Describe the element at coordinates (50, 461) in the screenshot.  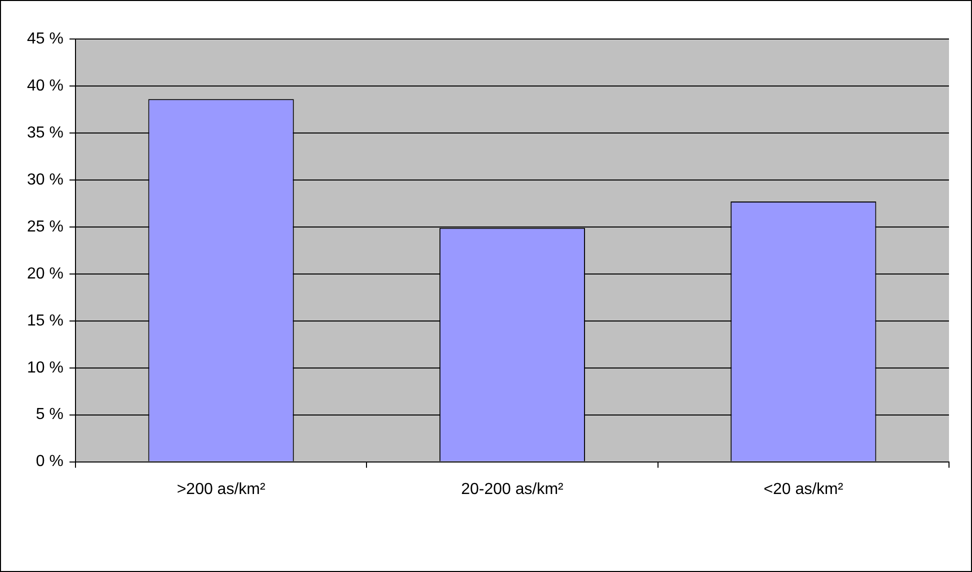
I see `y-tick-label: 0 %` at that location.